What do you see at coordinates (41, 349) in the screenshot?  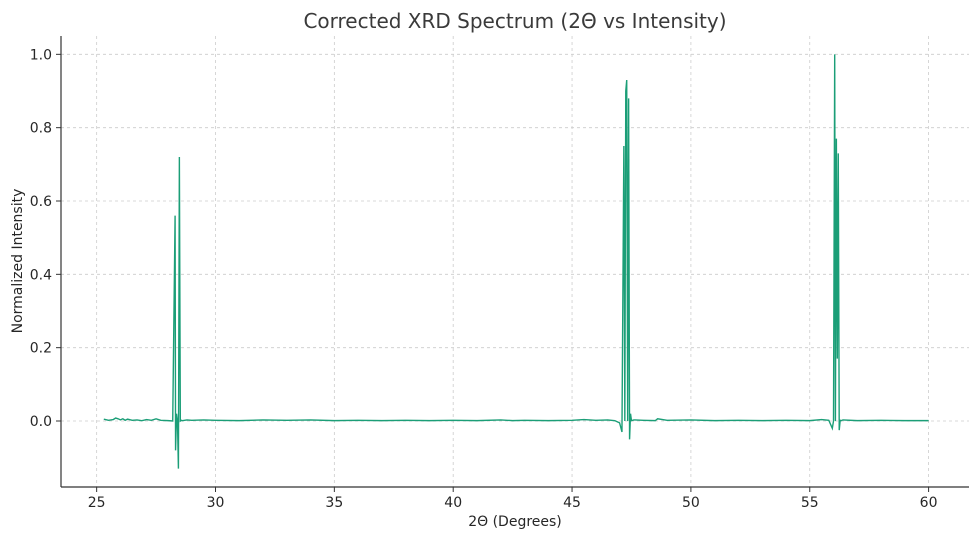 I see `y-tick-label: 0.2` at bounding box center [41, 349].